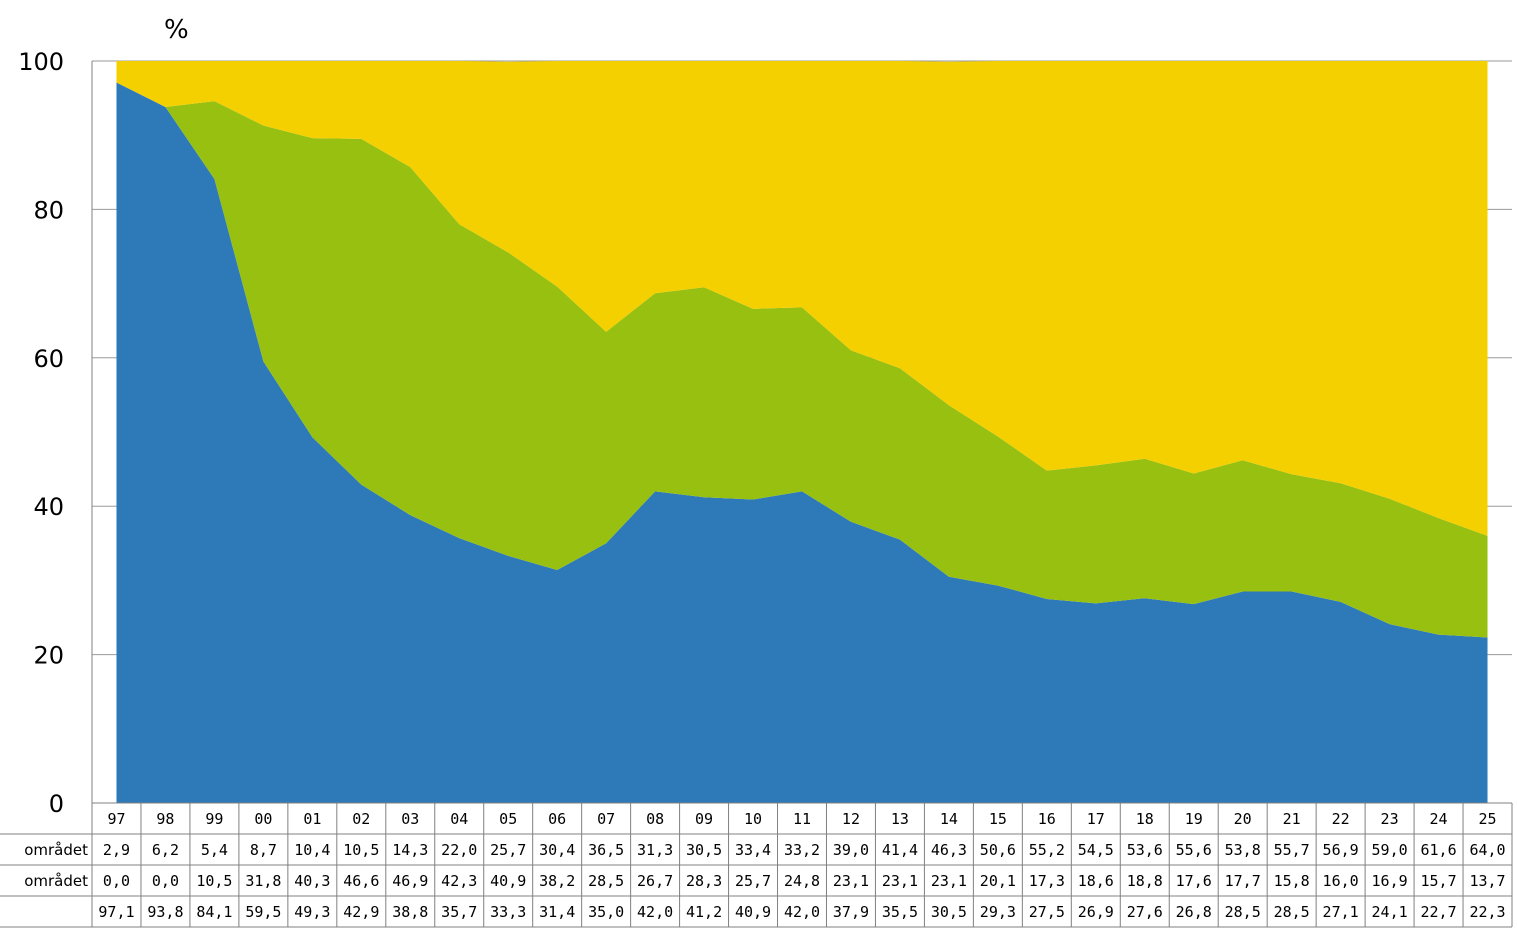  I want to click on x-category-label: 13, so click(900, 819).